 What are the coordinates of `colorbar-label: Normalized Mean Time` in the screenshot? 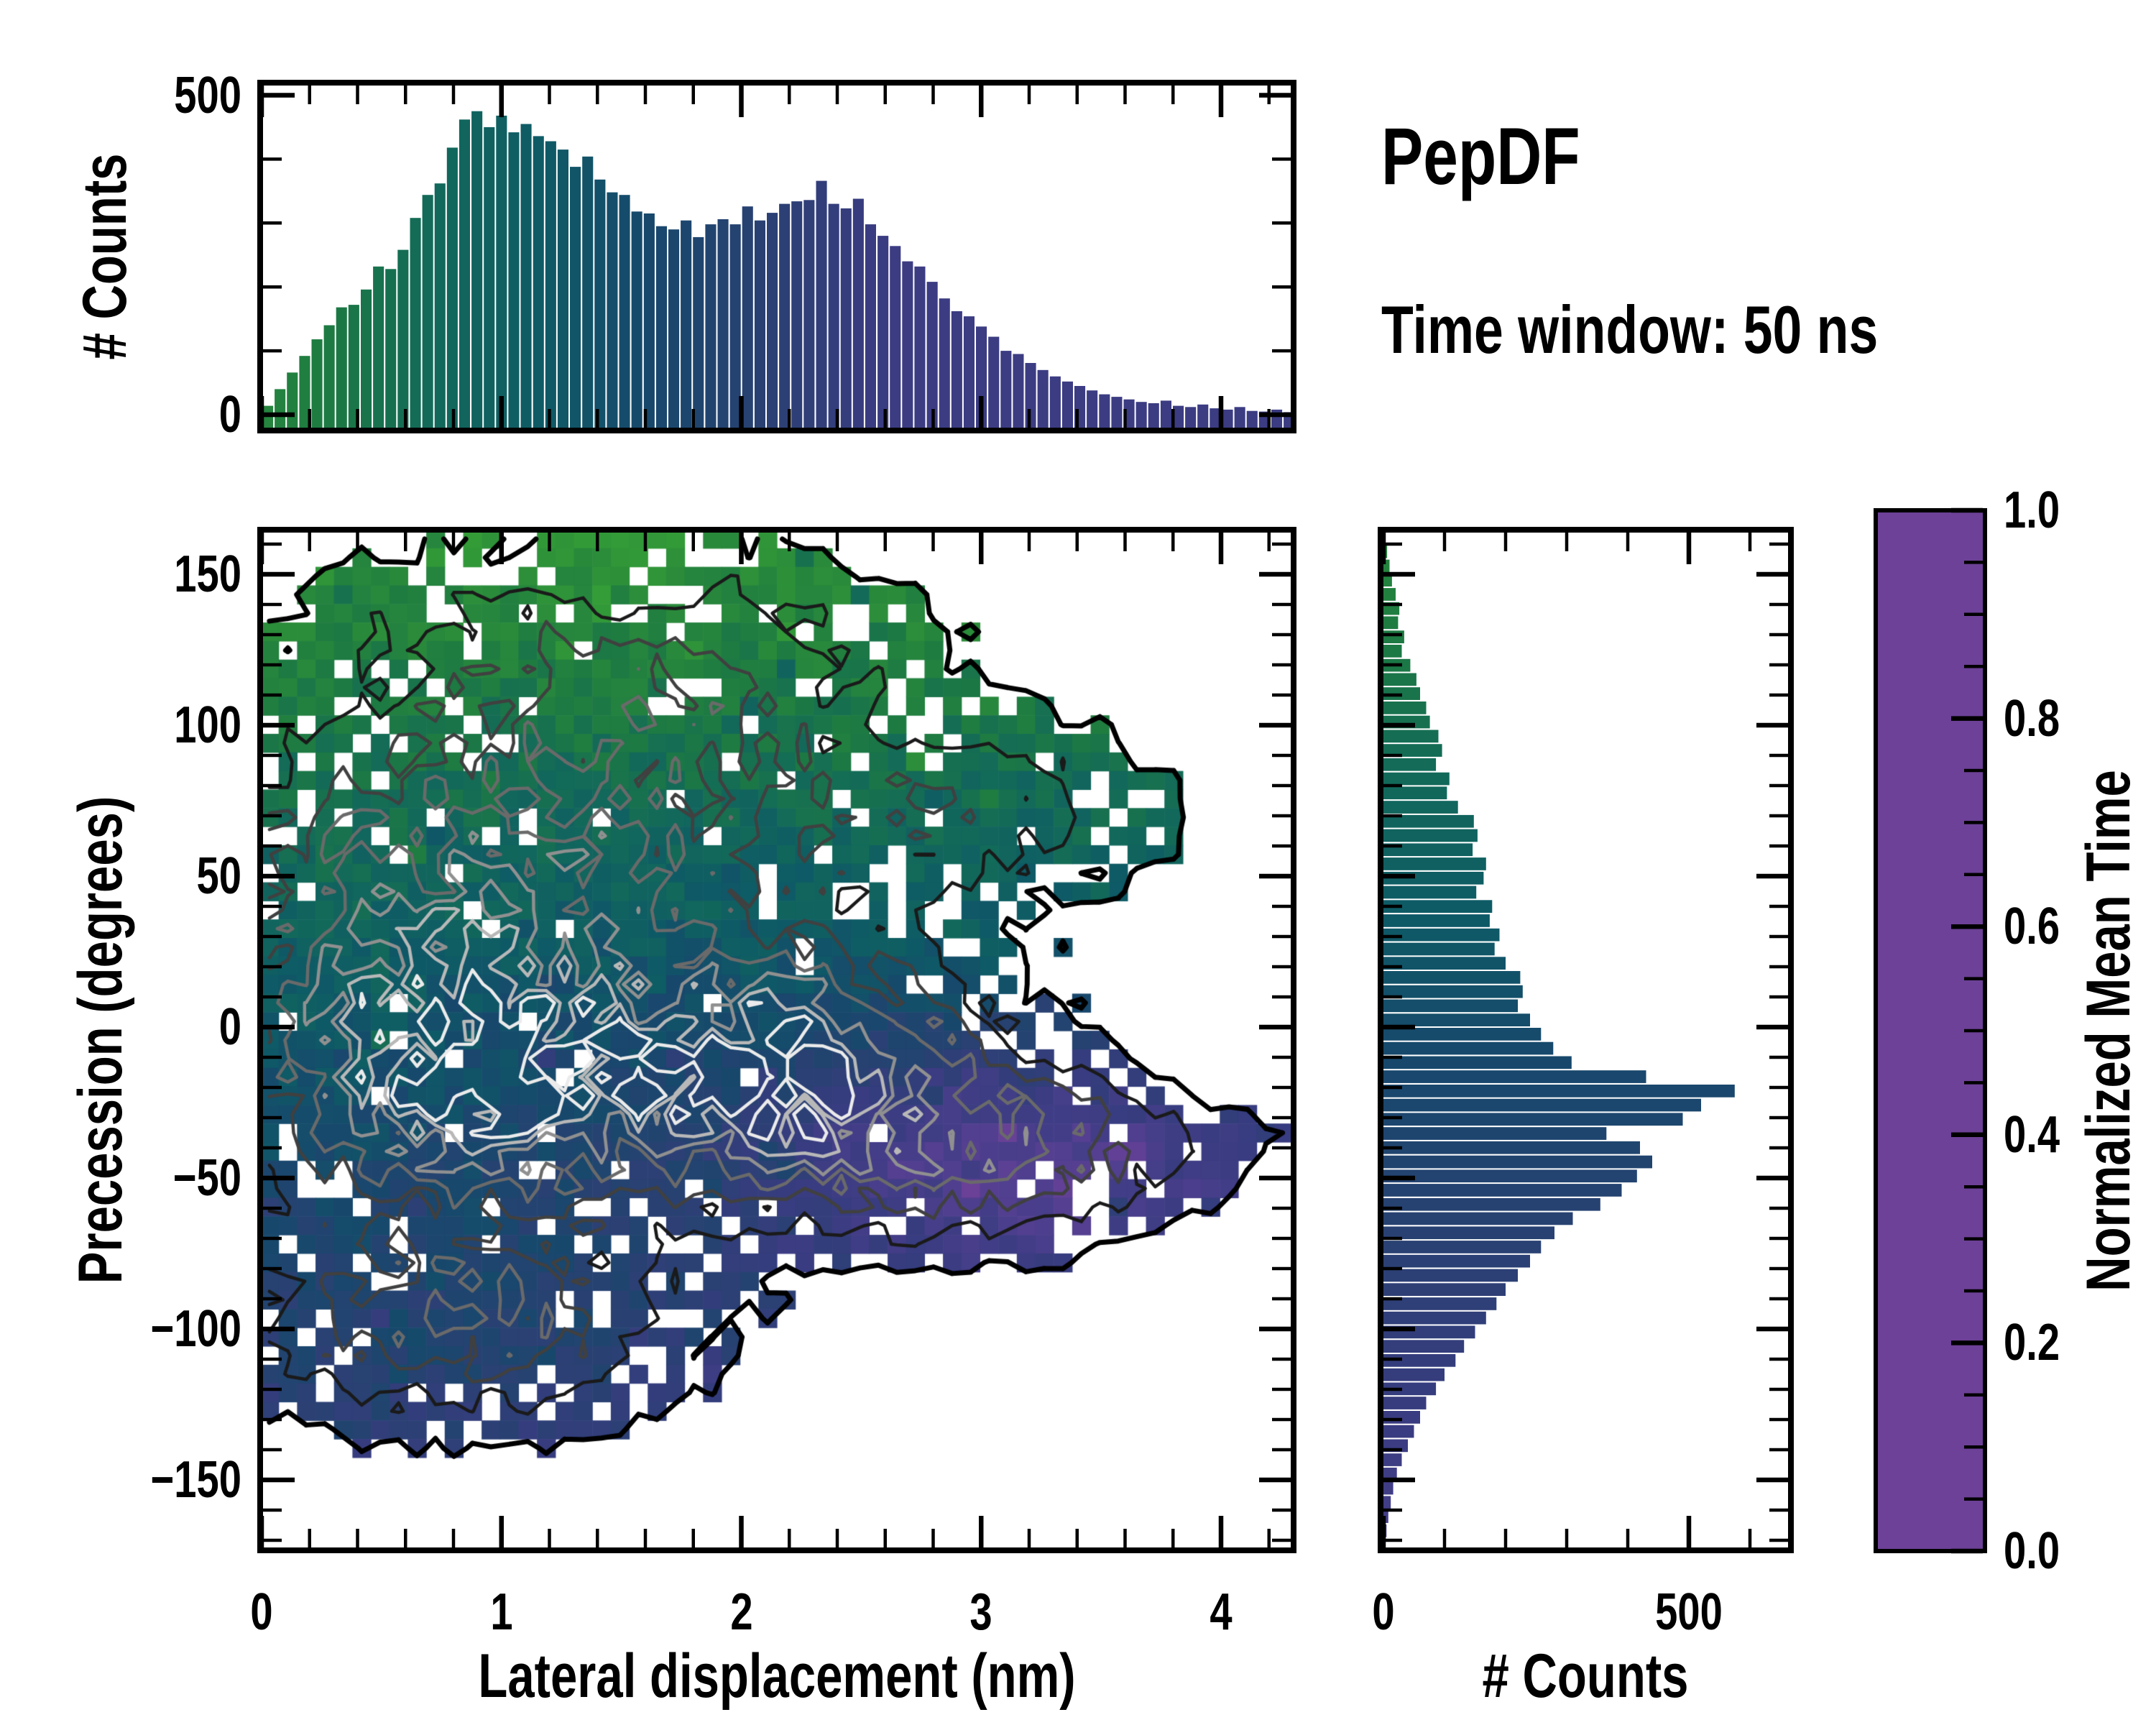 It's located at (2109, 1031).